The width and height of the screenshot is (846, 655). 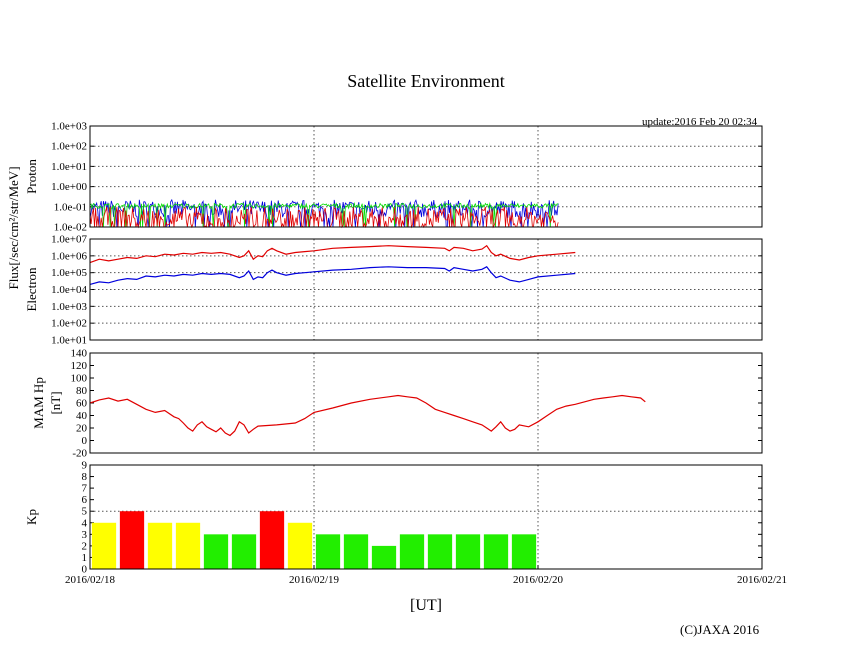 I want to click on electron-series-red, so click(x=332, y=254).